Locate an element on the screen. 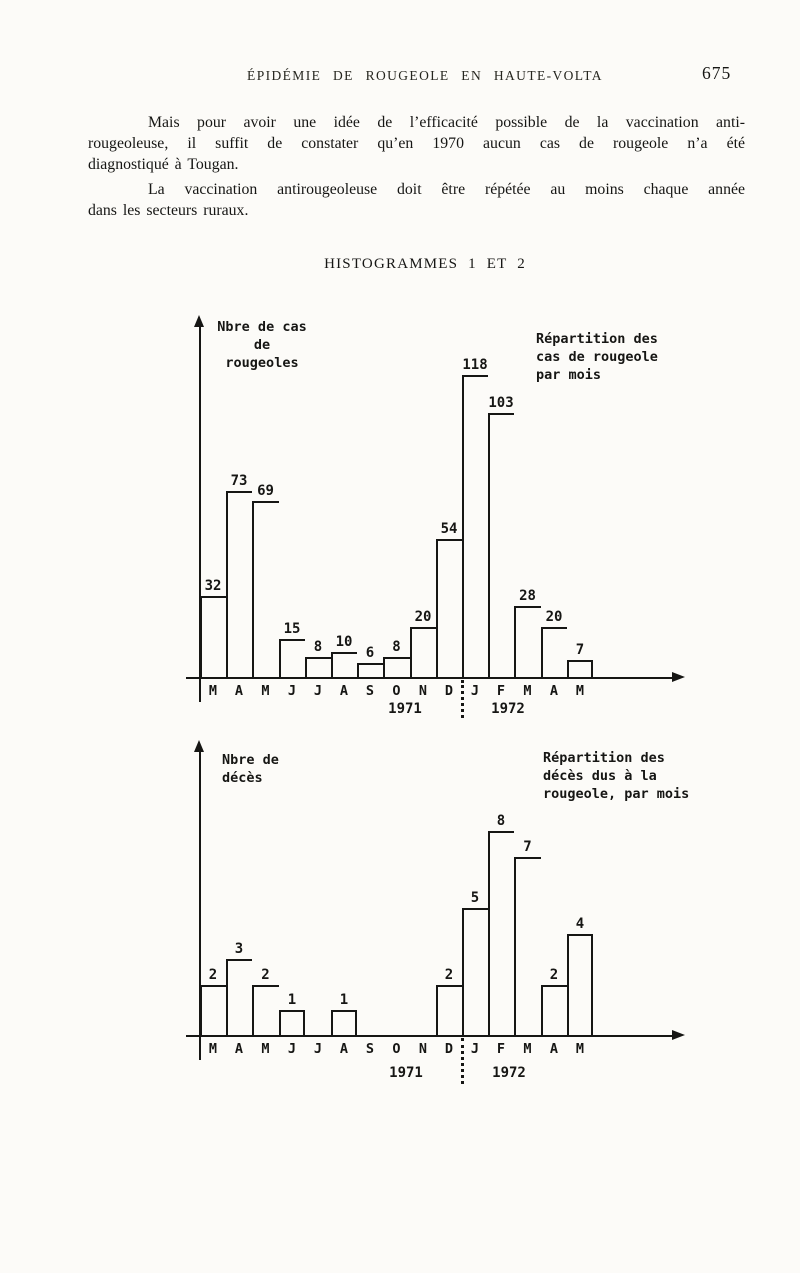 The height and width of the screenshot is (1273, 800). chart-title-line: par mois is located at coordinates (569, 375).